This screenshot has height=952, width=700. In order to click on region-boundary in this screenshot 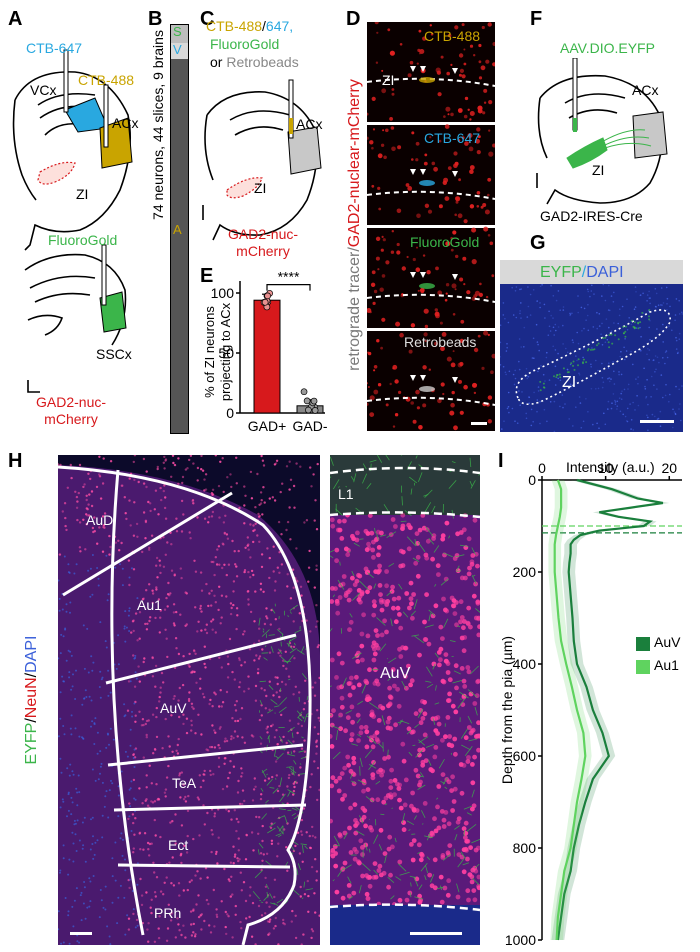, I will do `click(210, 807)`.